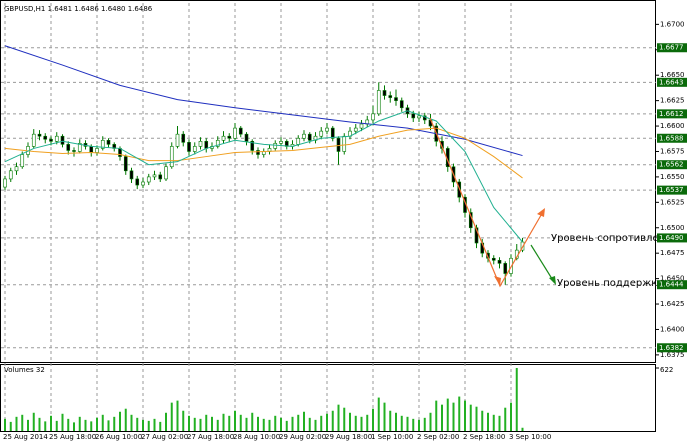 This screenshot has height=444, width=688. What do you see at coordinates (392, 437) in the screenshot?
I see `x-tick-label: 1 Sep 10:00` at bounding box center [392, 437].